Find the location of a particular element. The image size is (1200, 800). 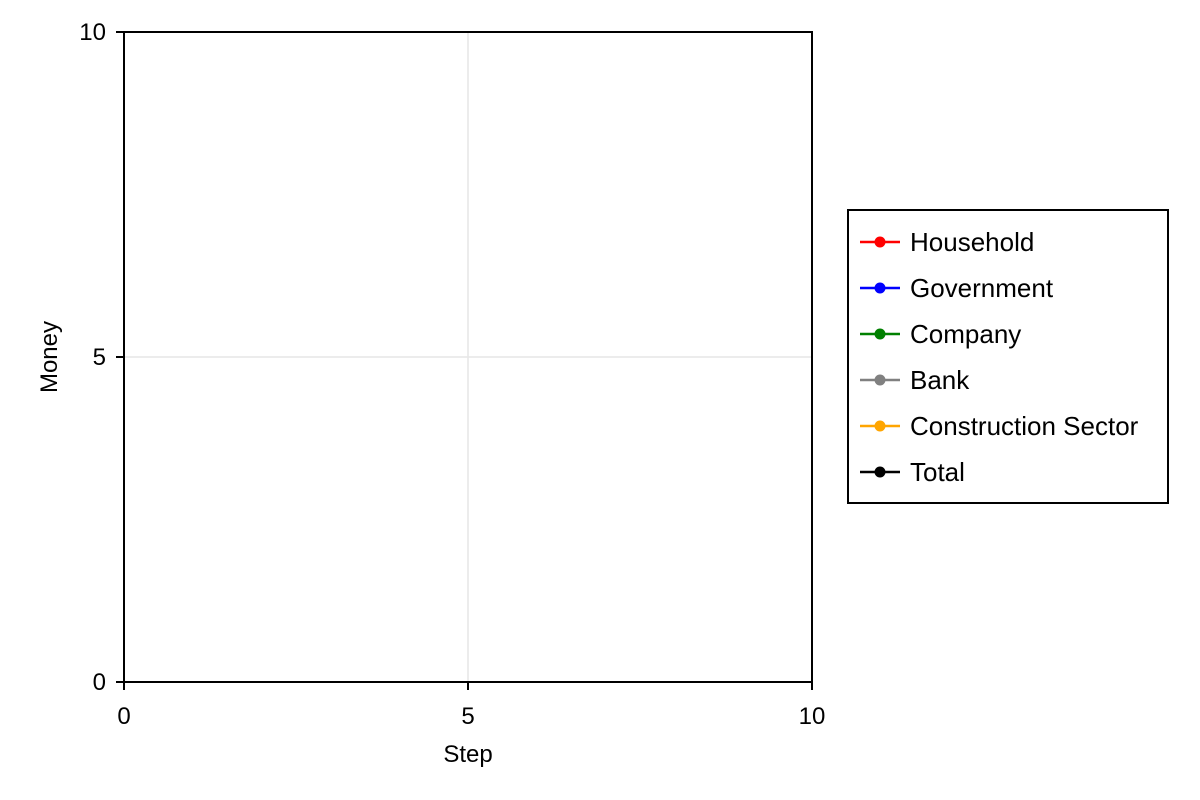

y-axis-ticks: 0 5 10 is located at coordinates (101, 357).